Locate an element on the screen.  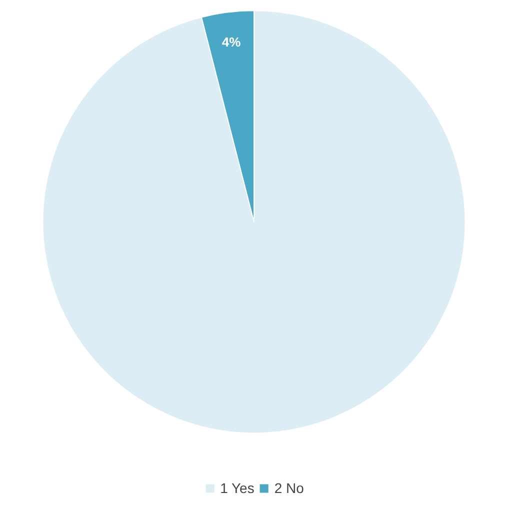
legend-label: 2 No is located at coordinates (289, 488).